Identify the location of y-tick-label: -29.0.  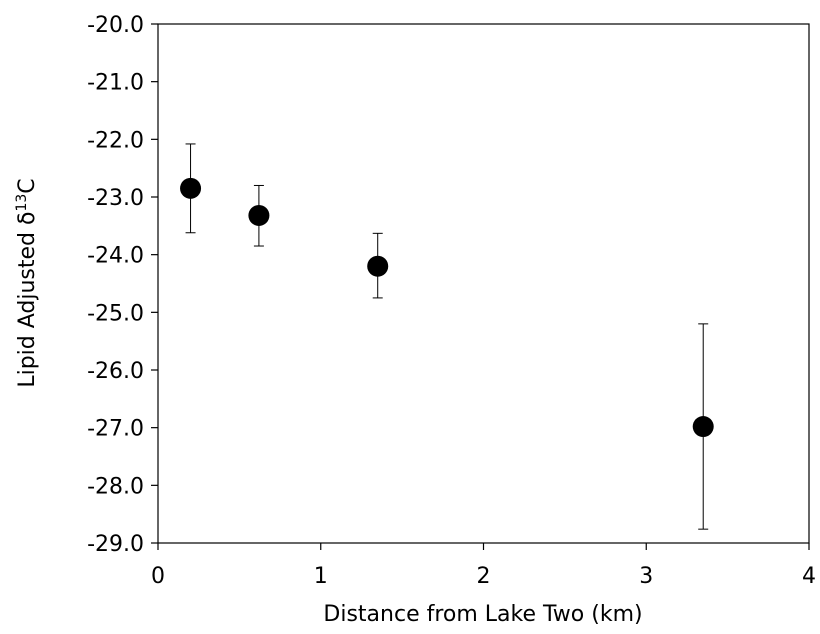
(115, 544).